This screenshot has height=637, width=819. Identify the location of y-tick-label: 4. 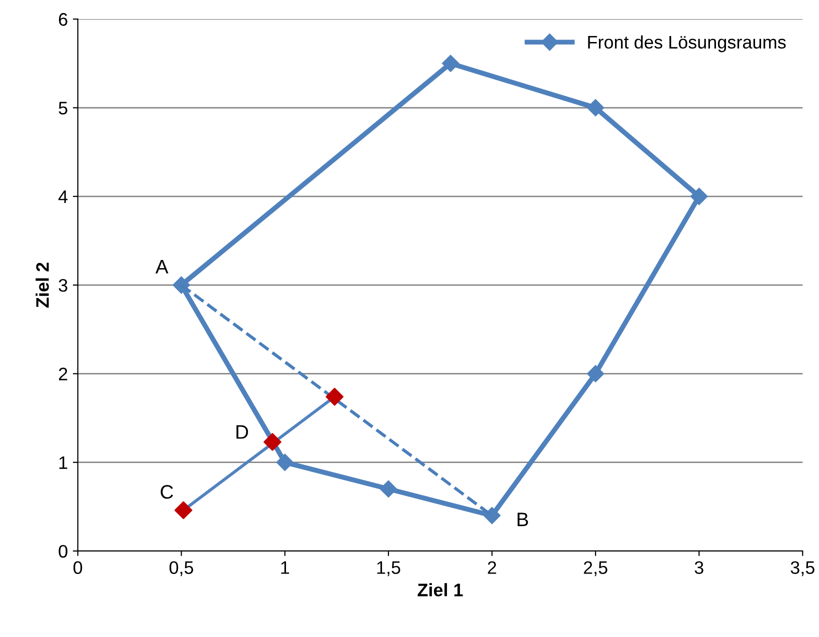
(63, 196).